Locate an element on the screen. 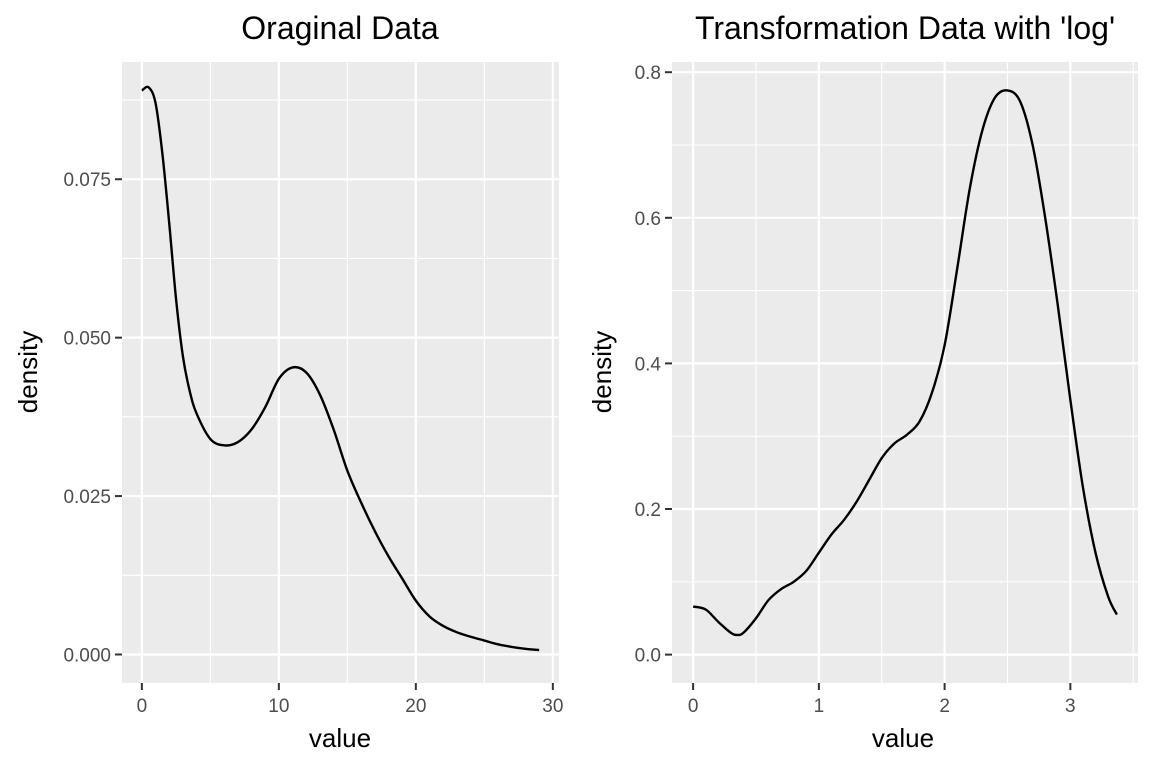 The height and width of the screenshot is (768, 1152). x-tick-label: 3 is located at coordinates (1070, 706).